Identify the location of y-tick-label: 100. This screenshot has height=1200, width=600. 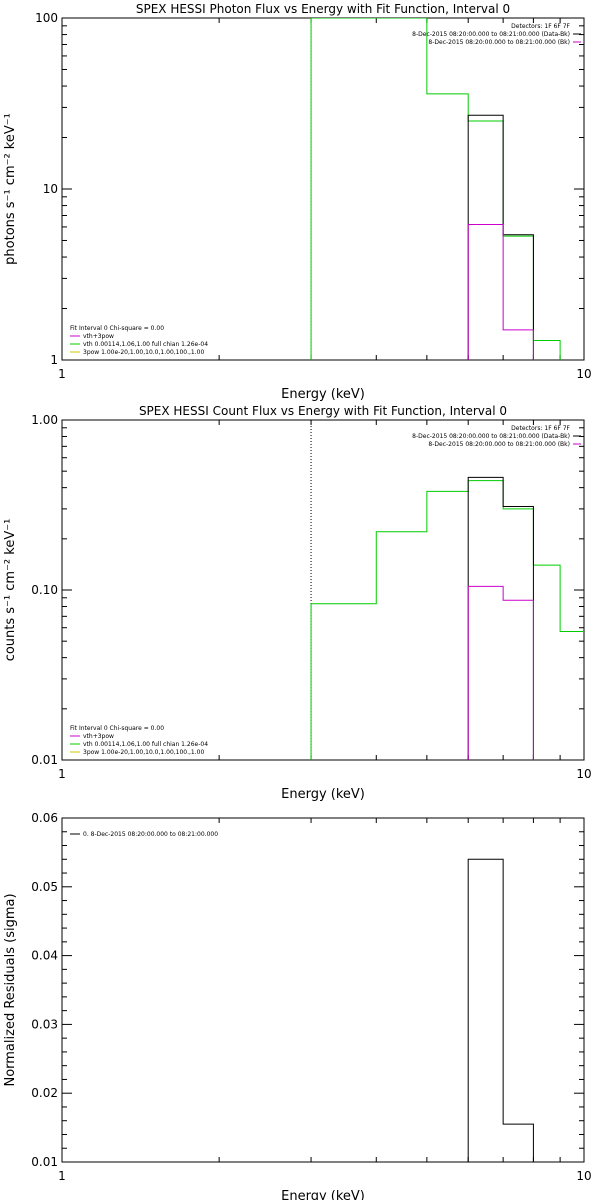
(46, 18).